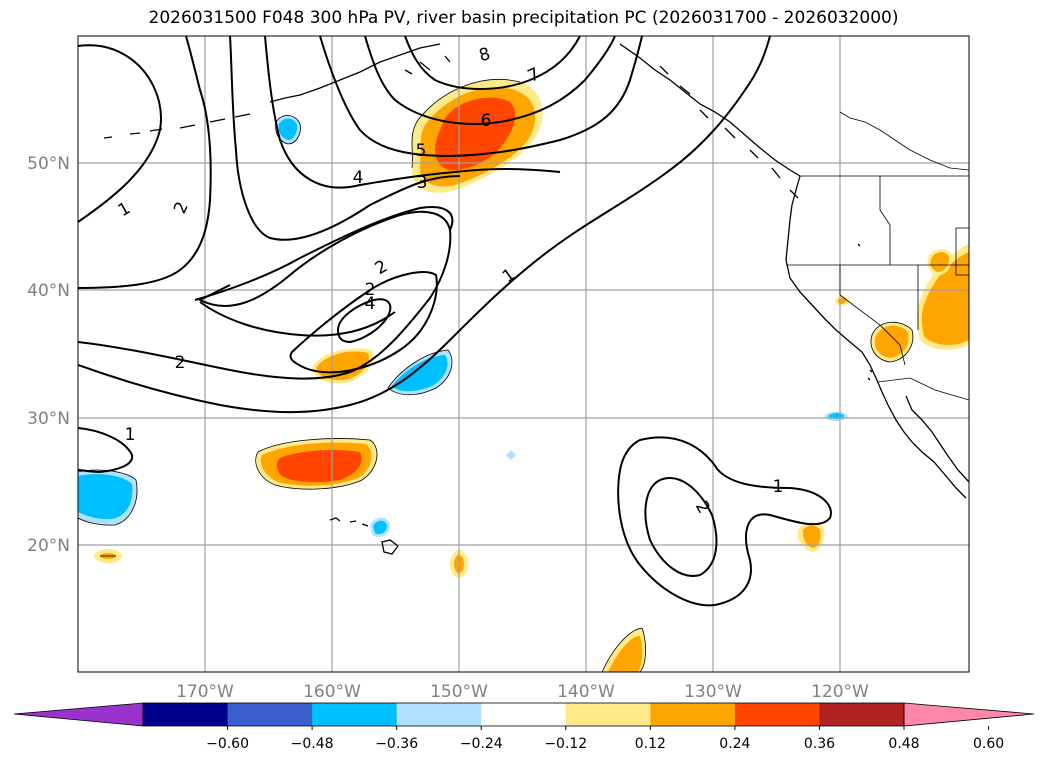 The image size is (1047, 765). I want to click on colorbar-extend-max, so click(969, 714).